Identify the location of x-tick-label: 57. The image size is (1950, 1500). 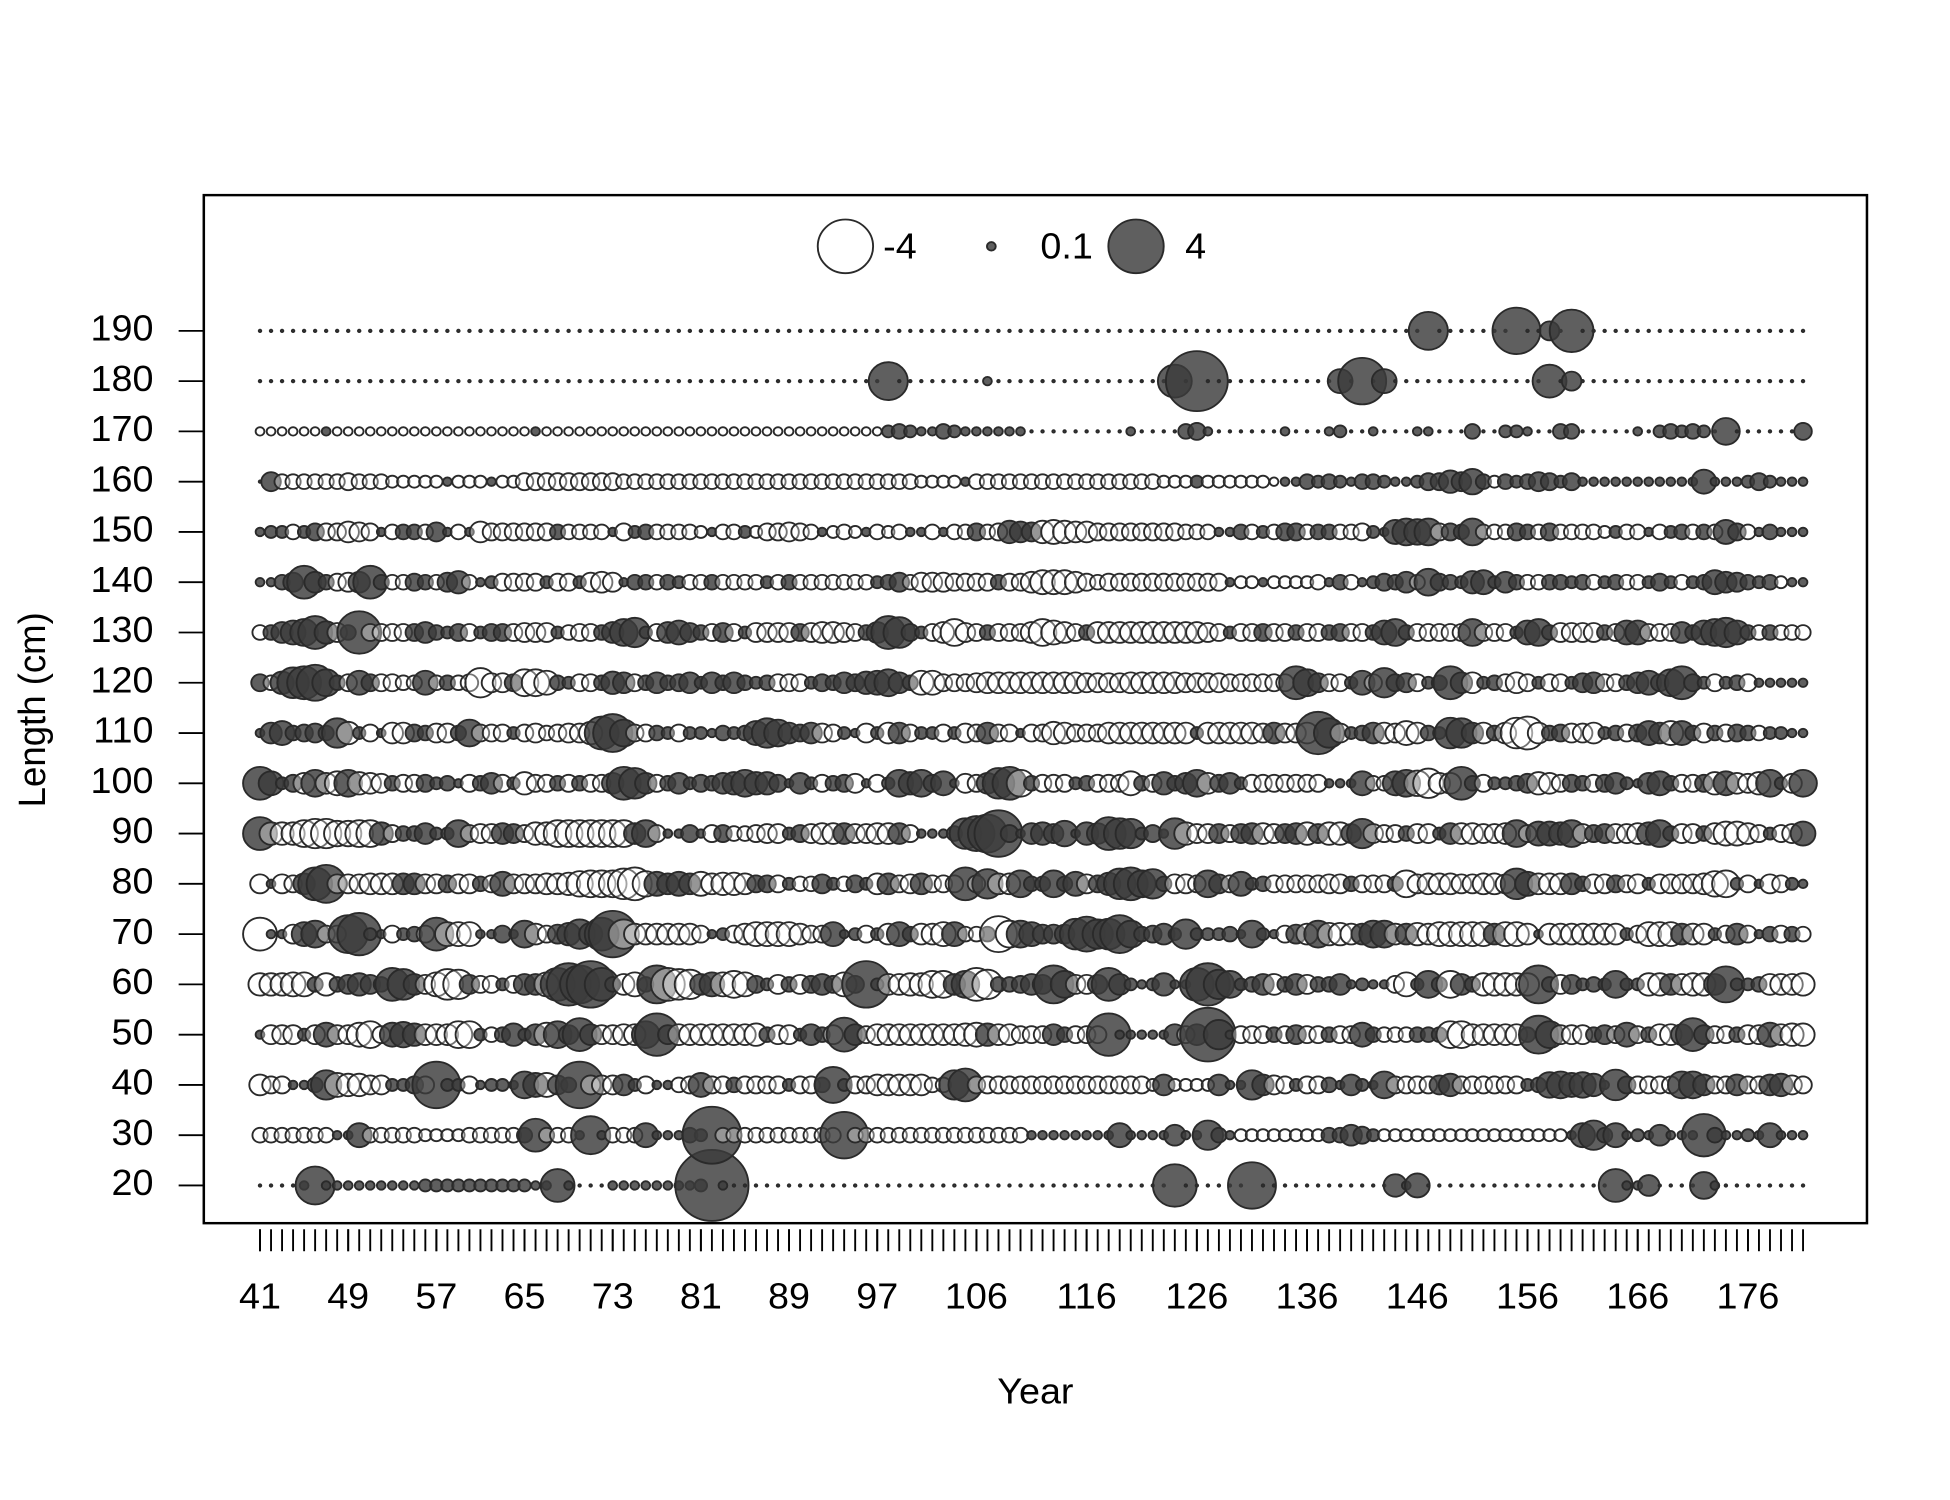
(436, 1295).